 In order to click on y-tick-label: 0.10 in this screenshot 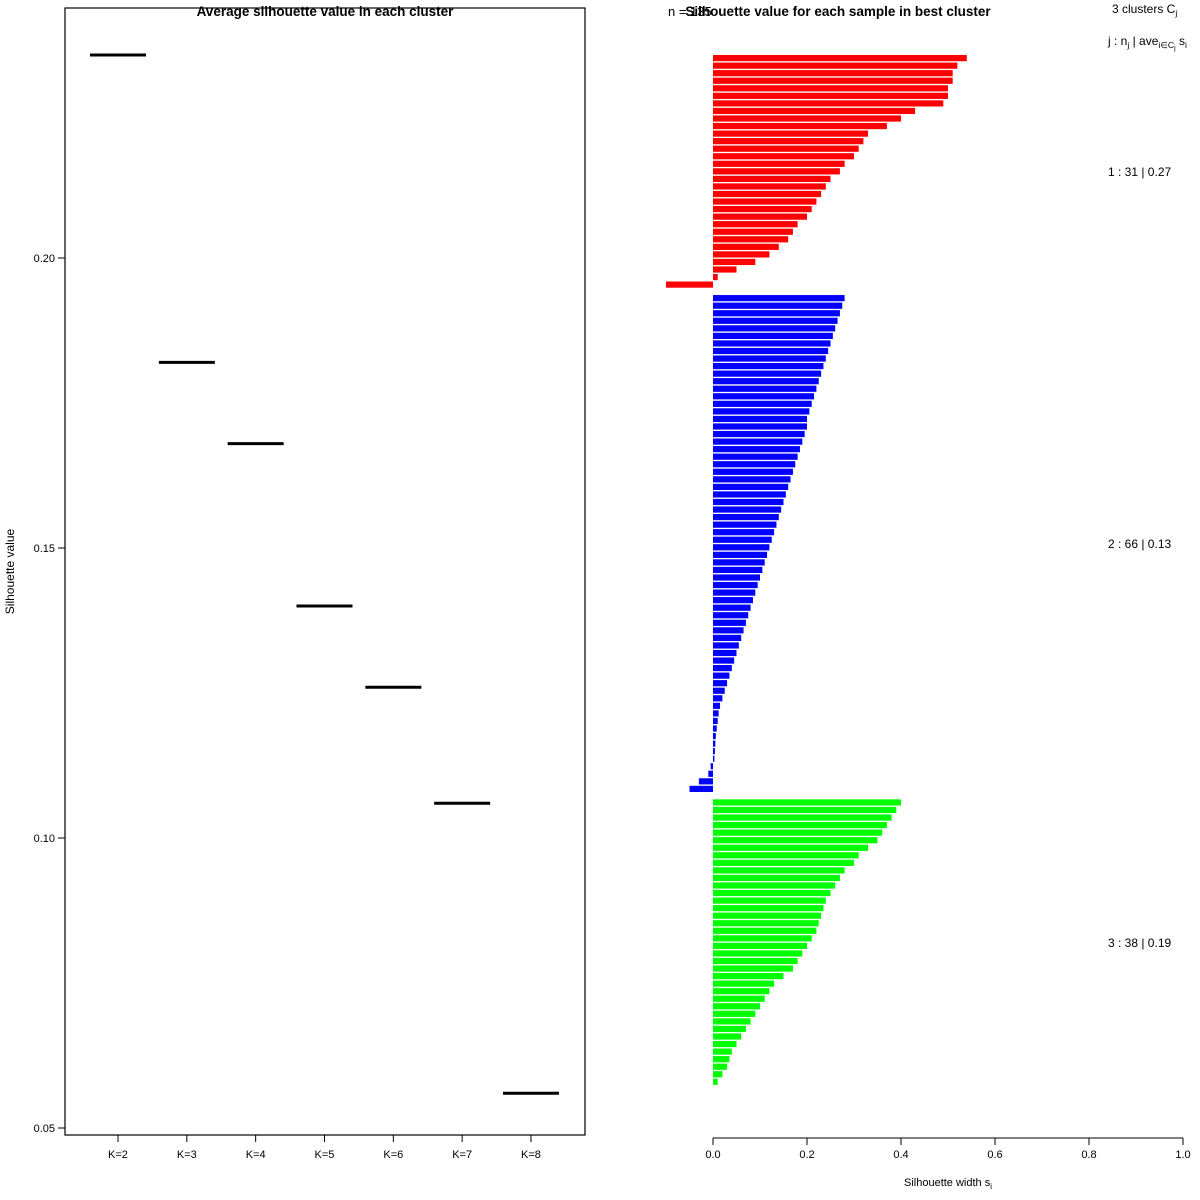, I will do `click(44, 839)`.